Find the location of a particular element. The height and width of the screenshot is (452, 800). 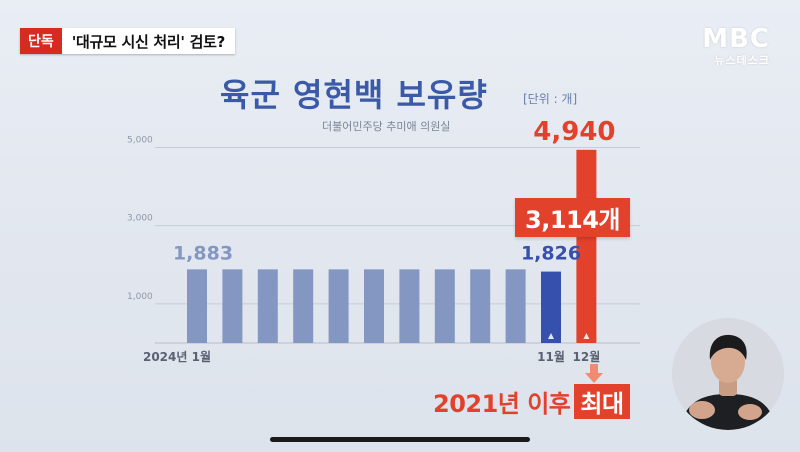

note-highlight: 최대 is located at coordinates (602, 401).